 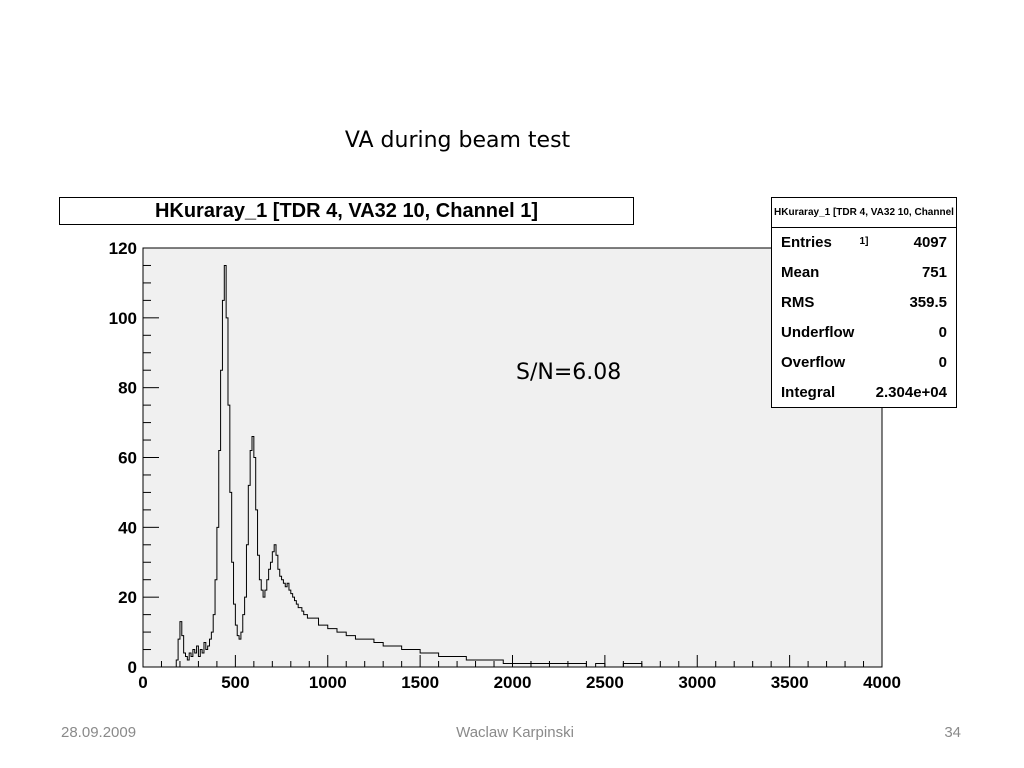 What do you see at coordinates (864, 273) in the screenshot?
I see `stats-row-mean: Mean 751` at bounding box center [864, 273].